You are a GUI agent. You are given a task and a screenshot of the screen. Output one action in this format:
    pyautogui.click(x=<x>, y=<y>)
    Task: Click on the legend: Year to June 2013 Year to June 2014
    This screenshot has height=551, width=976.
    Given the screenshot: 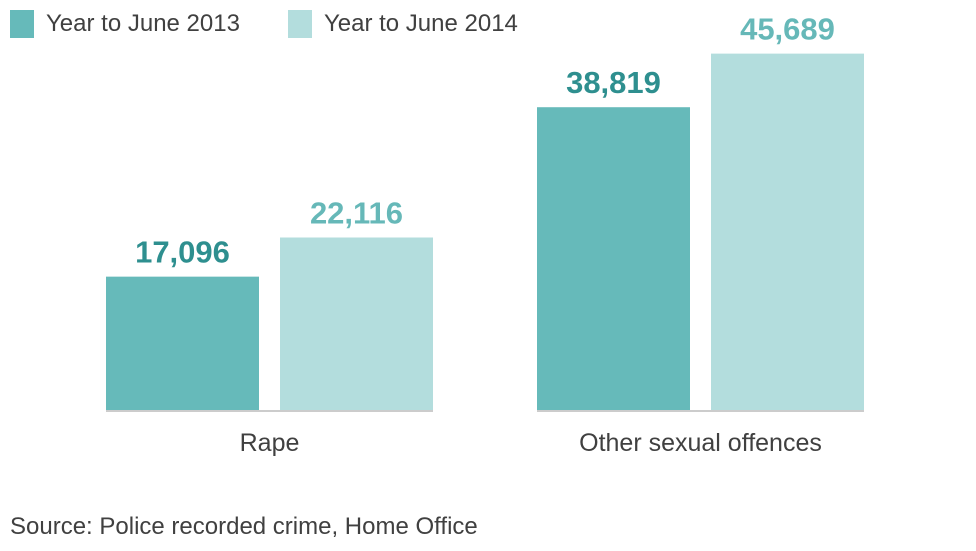 What is the action you would take?
    pyautogui.click(x=264, y=24)
    